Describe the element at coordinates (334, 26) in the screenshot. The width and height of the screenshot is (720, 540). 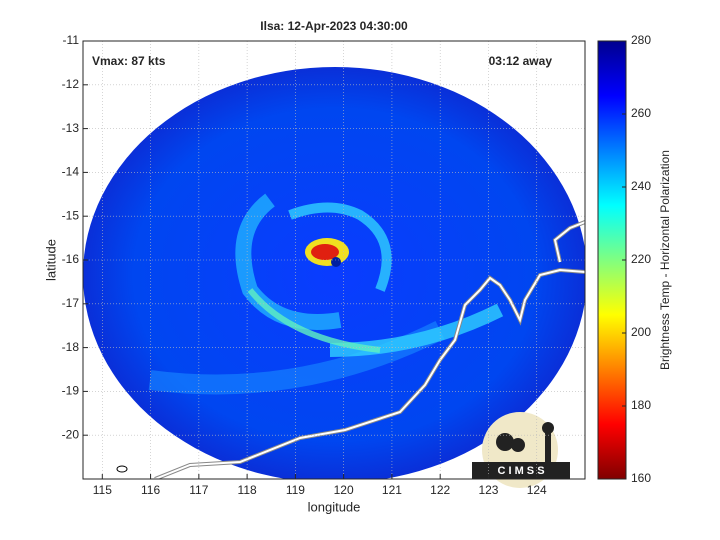
I see `chart-title: Ilsa: 12-Apr-2023 04:30:00` at that location.